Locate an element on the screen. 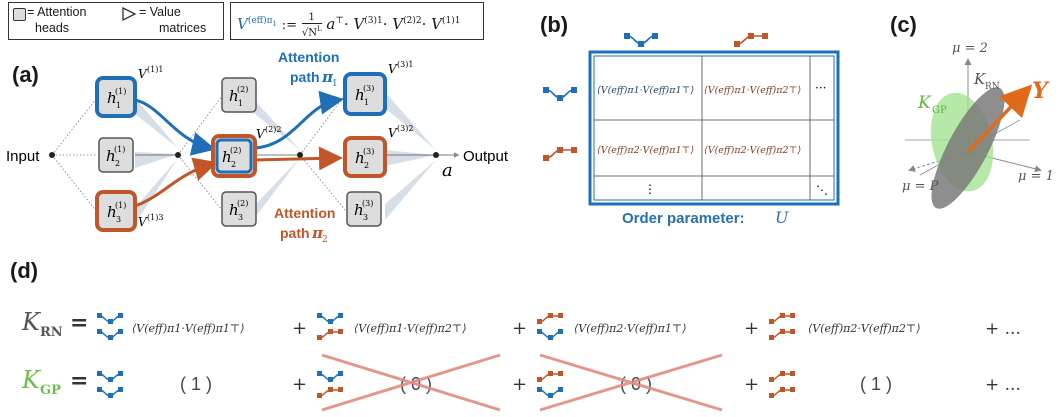 The image size is (1062, 417). h13-sup: (3) is located at coordinates (368, 88).